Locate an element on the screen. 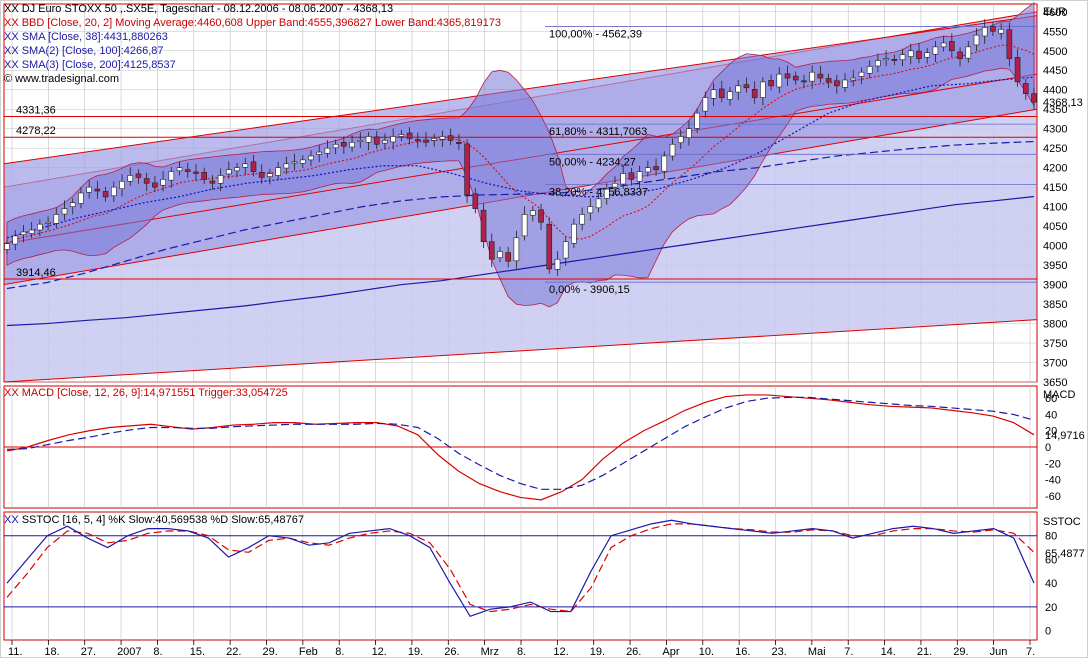 Image resolution: width=1088 pixels, height=658 pixels. macd-y-tick: -60 is located at coordinates (1053, 497).